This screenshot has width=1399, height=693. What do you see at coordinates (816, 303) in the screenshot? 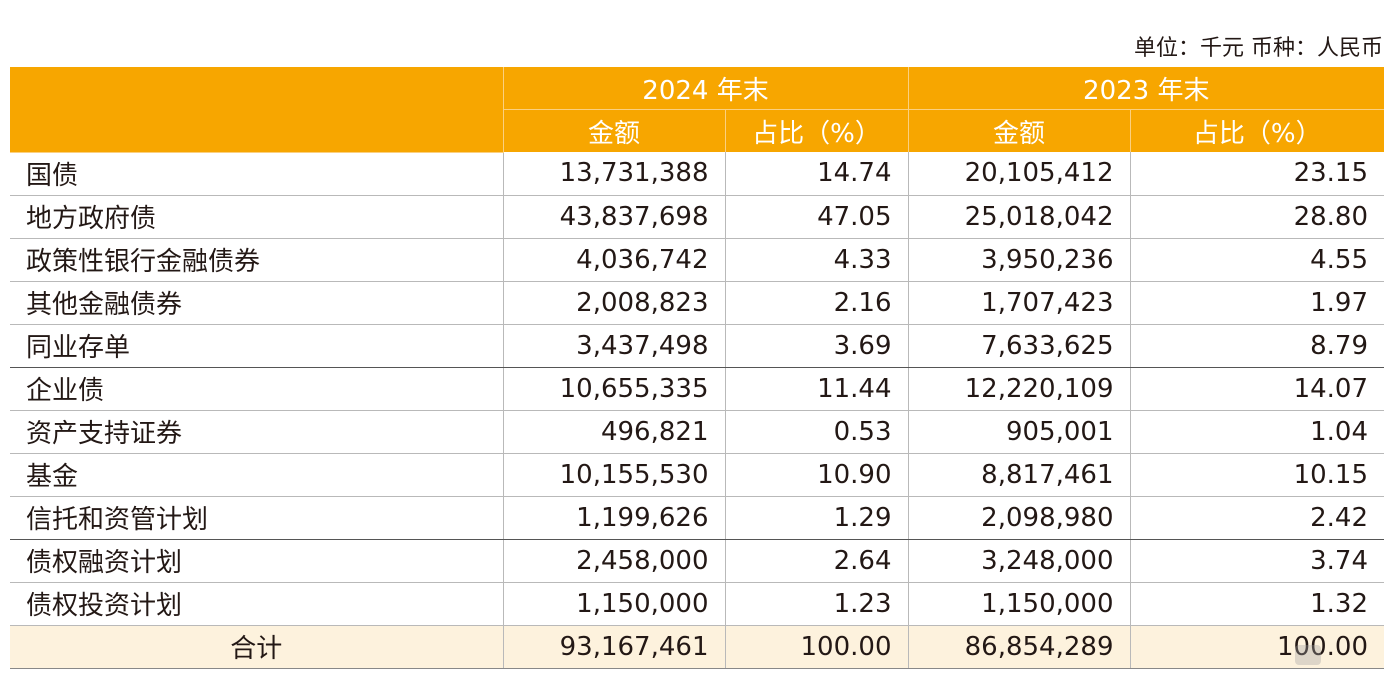
I see `ratio-2024: 2.16` at bounding box center [816, 303].